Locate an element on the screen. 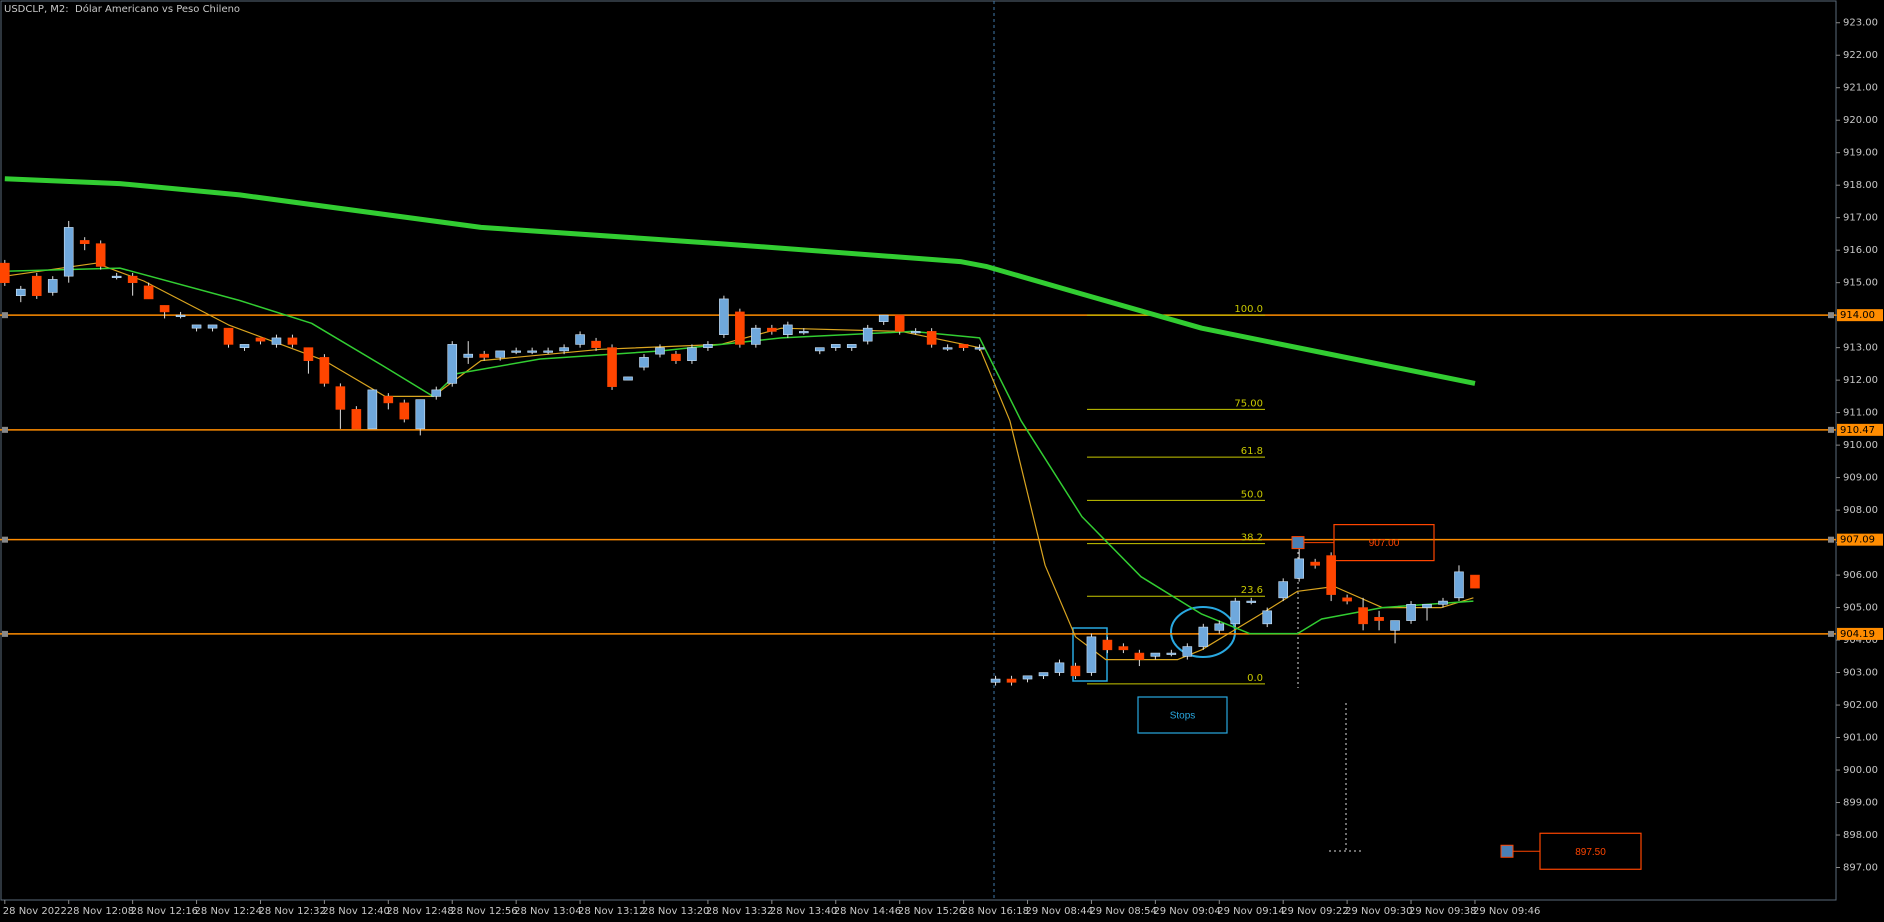 The image size is (1884, 922). y-tick-label: 903.00 is located at coordinates (1860, 673).